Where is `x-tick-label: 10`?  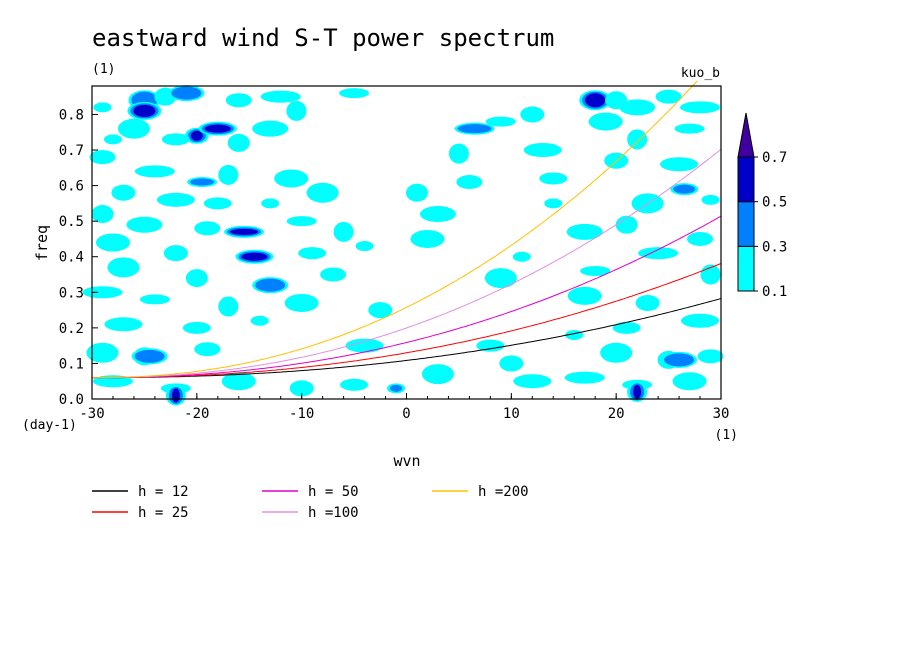 x-tick-label: 10 is located at coordinates (511, 414).